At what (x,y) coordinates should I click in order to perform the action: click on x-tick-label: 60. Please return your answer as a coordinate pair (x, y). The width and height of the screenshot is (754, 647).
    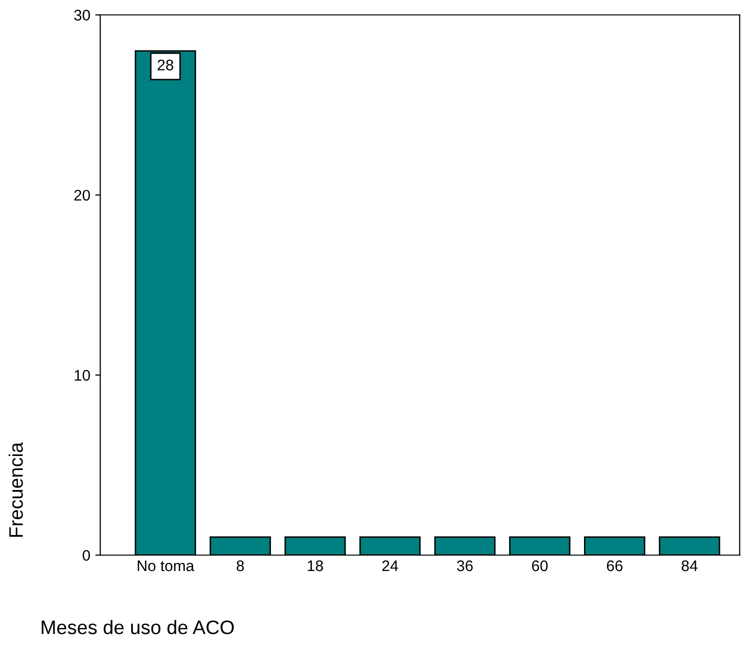
    Looking at the image, I should click on (540, 566).